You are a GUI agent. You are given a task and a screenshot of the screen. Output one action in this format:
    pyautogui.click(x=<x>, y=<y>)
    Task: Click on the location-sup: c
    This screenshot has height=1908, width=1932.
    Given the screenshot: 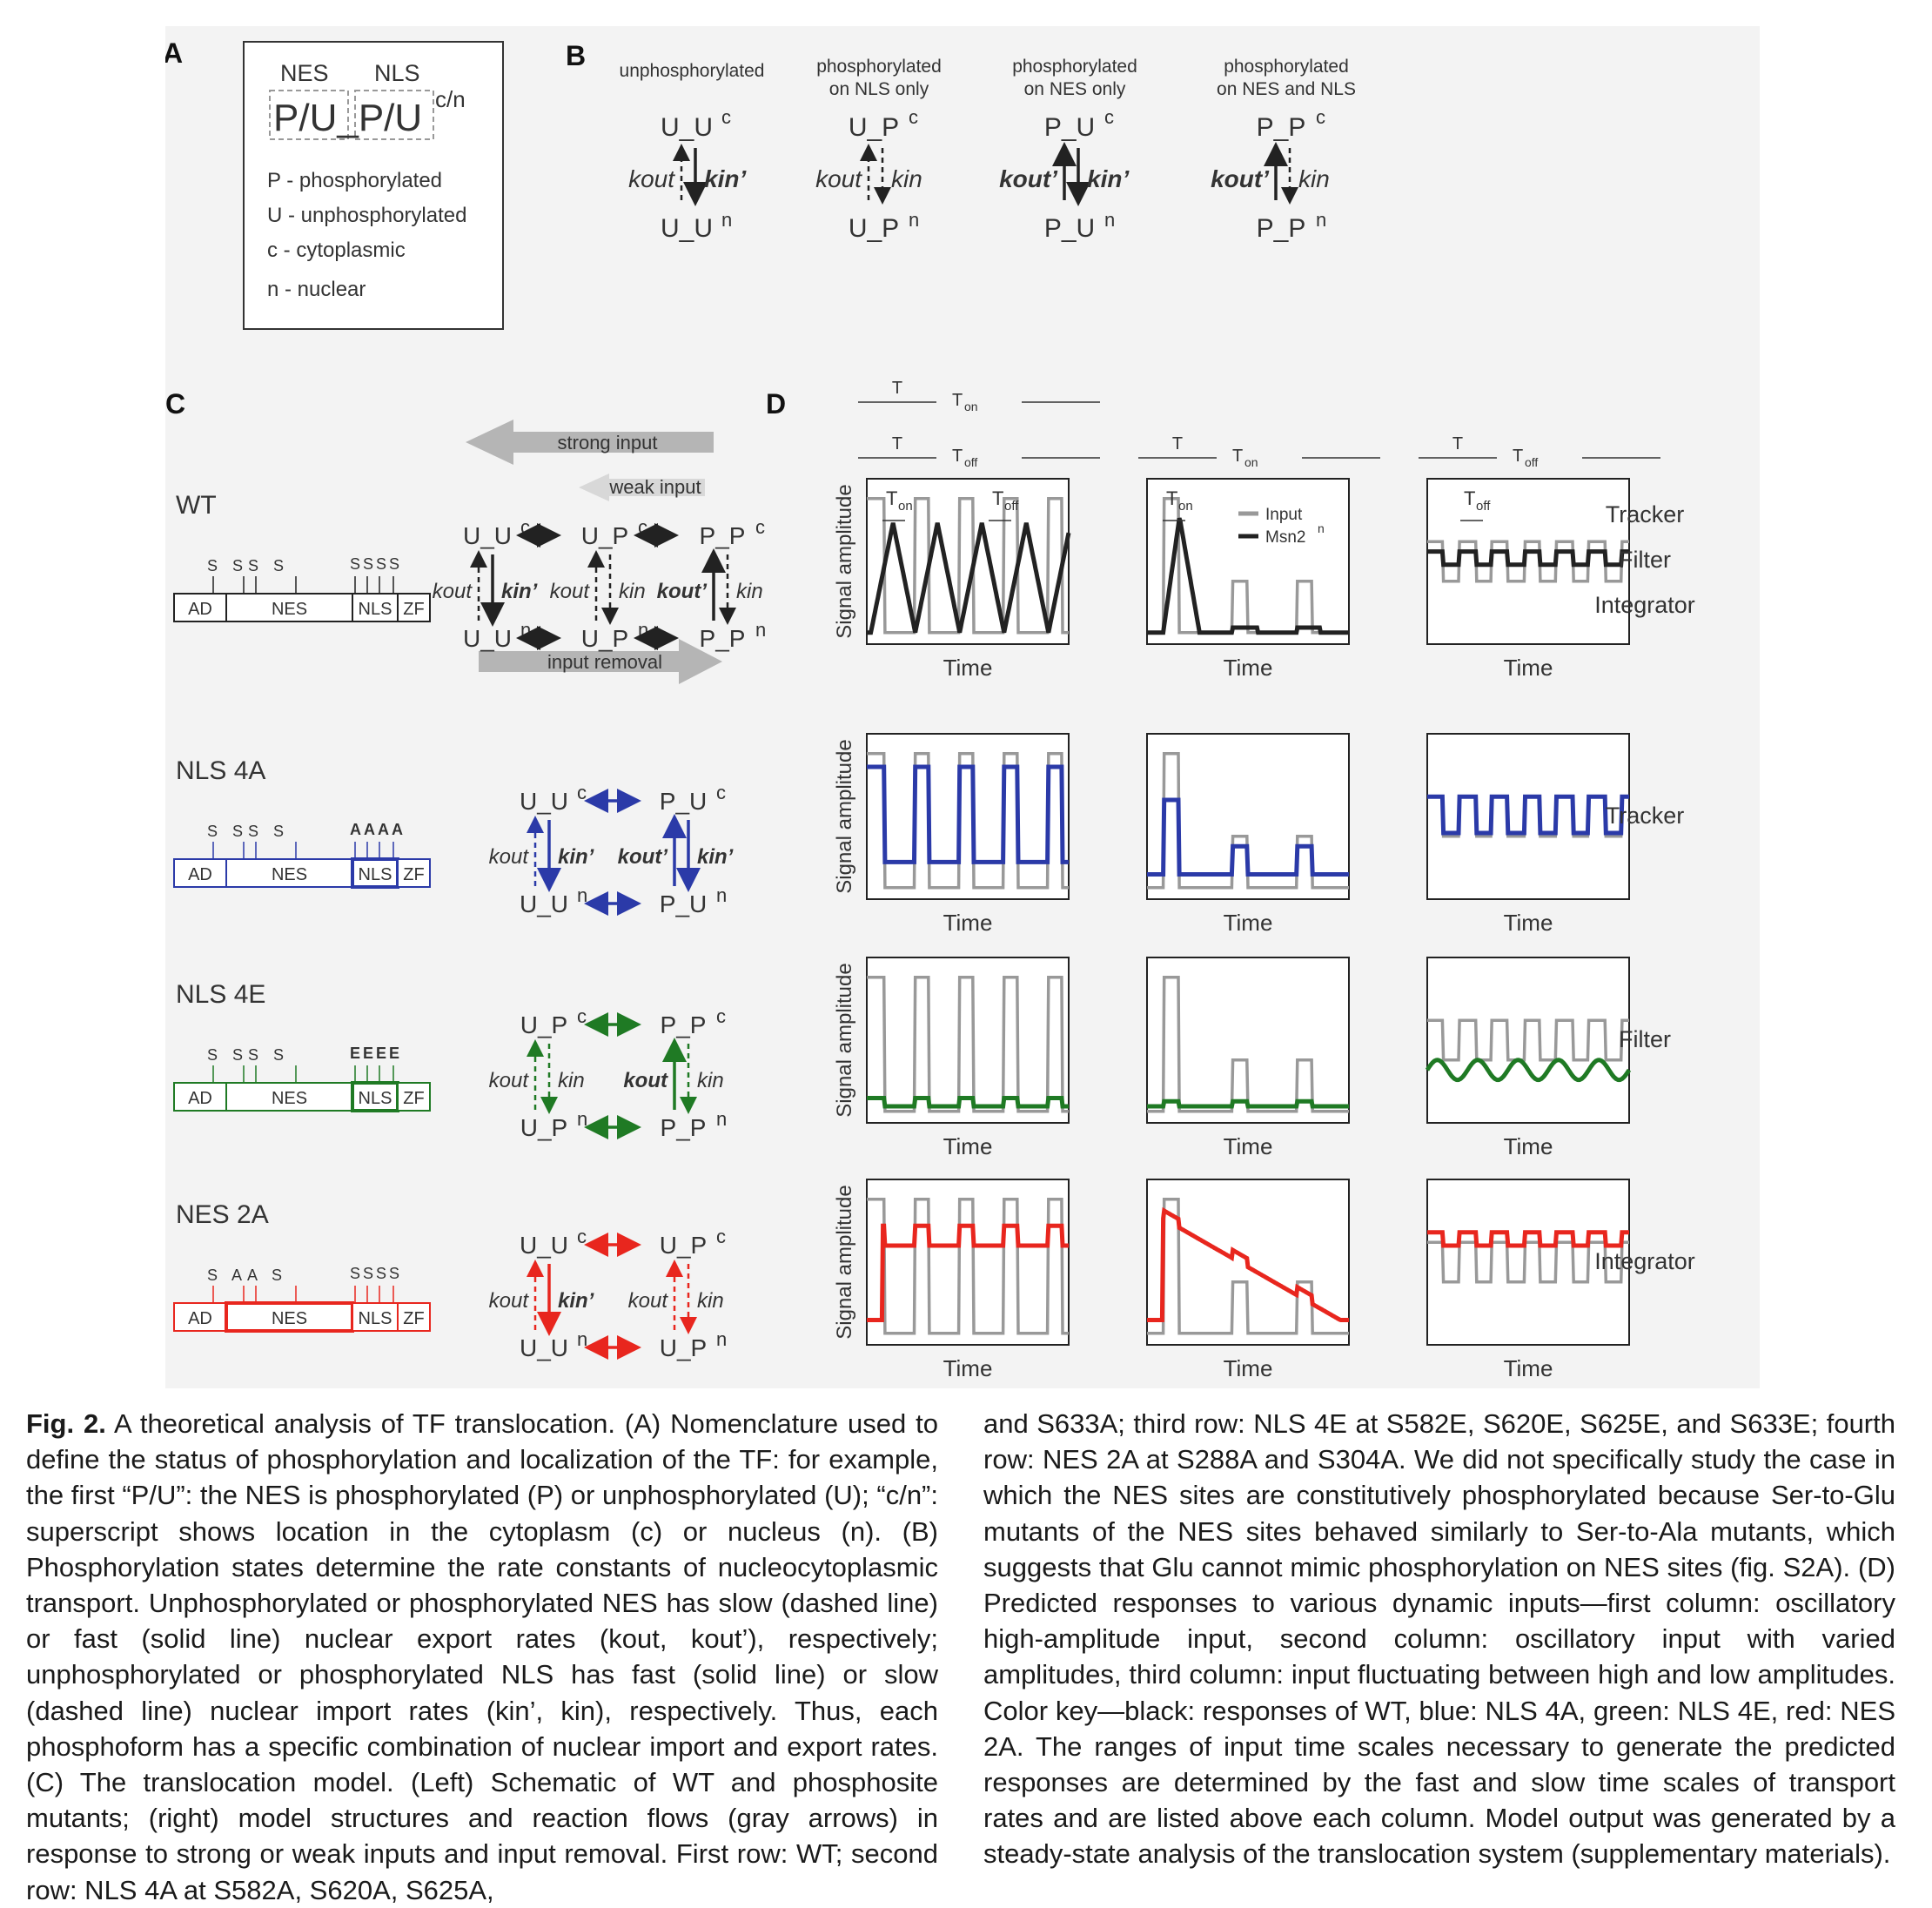 What is the action you would take?
    pyautogui.click(x=913, y=117)
    